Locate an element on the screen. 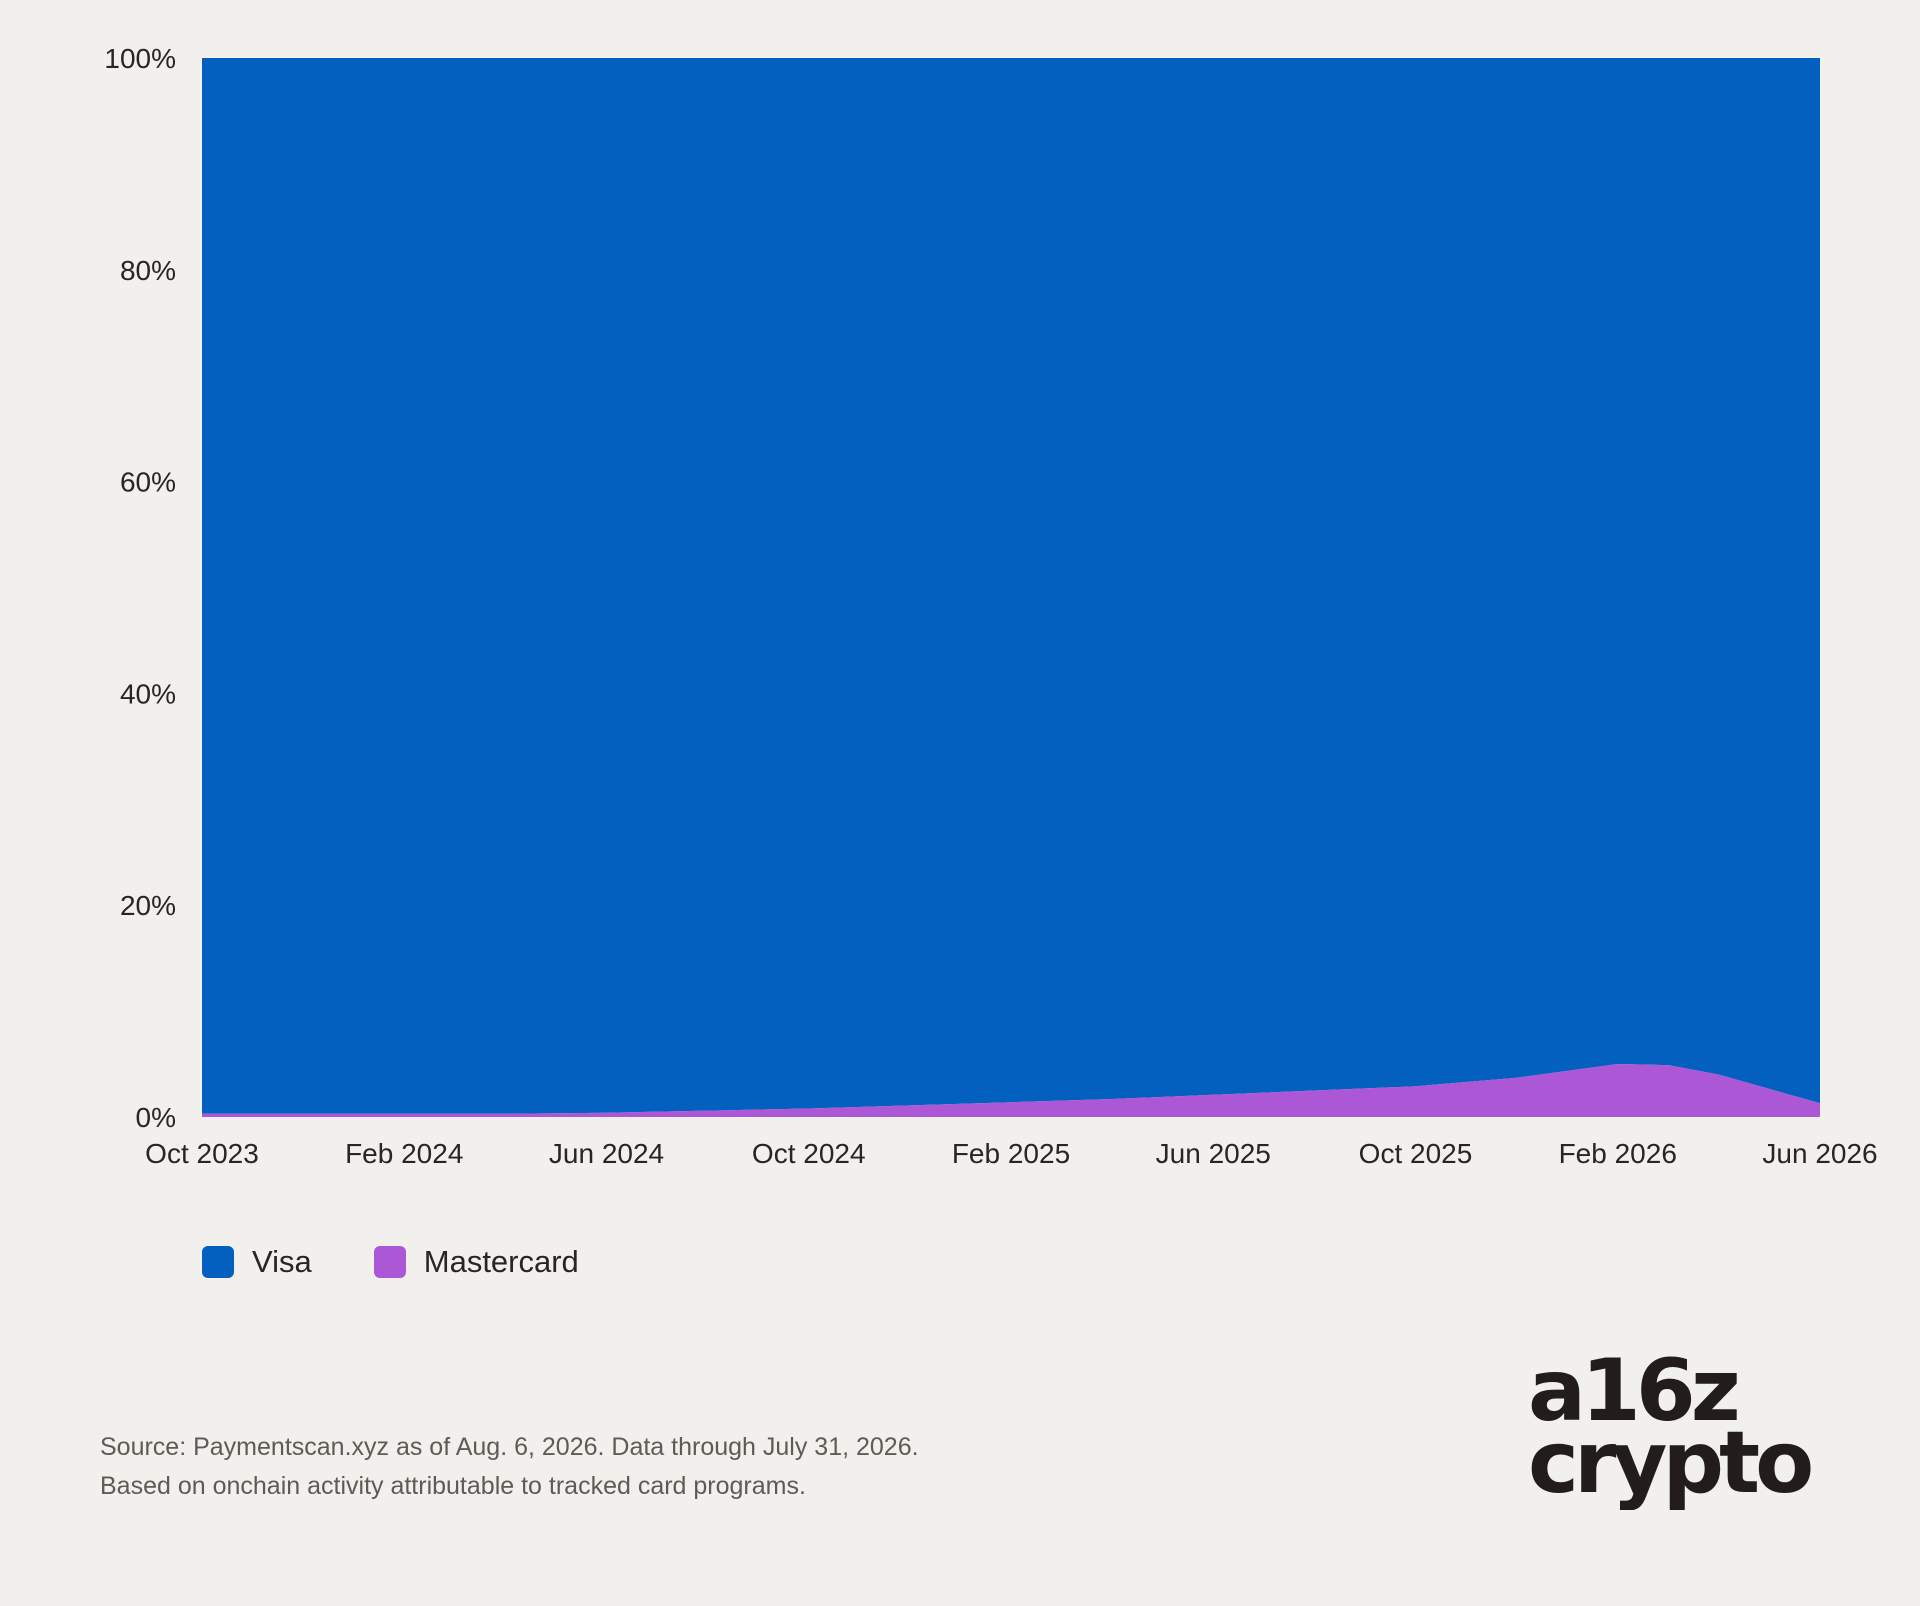  y-tick-label: 0% is located at coordinates (156, 1117).